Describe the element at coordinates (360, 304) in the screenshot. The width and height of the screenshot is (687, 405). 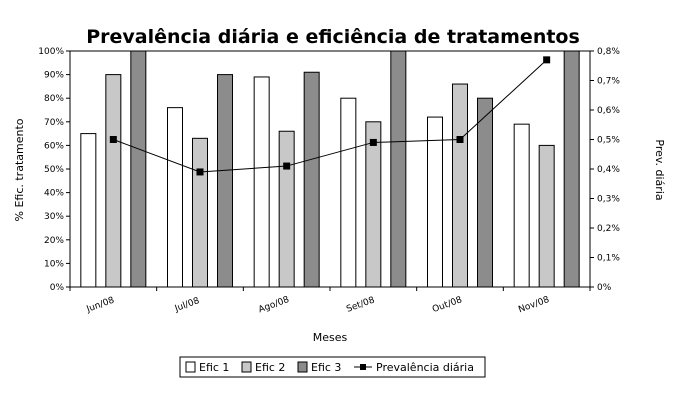
I see `x-tick-label: Set/08` at that location.